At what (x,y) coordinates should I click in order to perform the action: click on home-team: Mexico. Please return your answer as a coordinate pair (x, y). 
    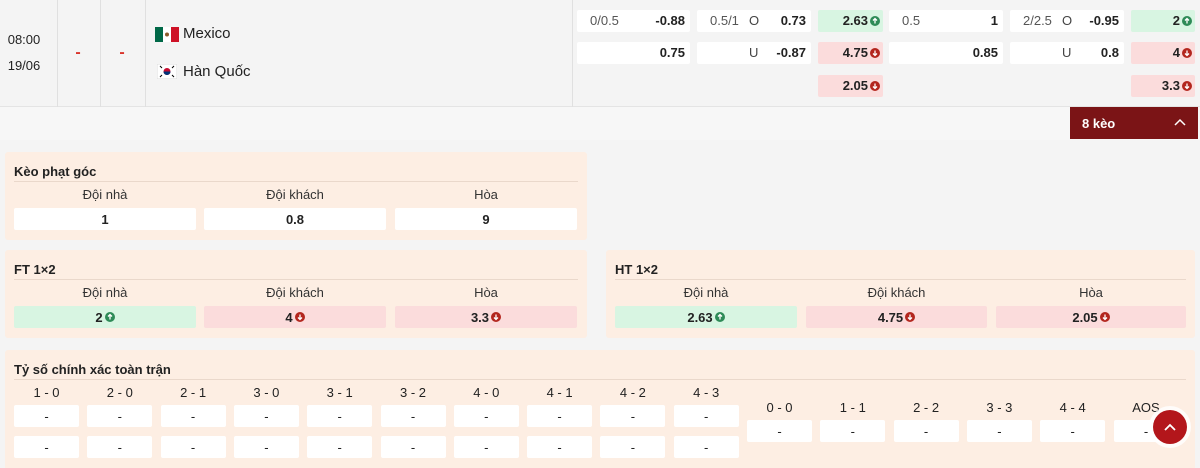
    Looking at the image, I should click on (207, 33).